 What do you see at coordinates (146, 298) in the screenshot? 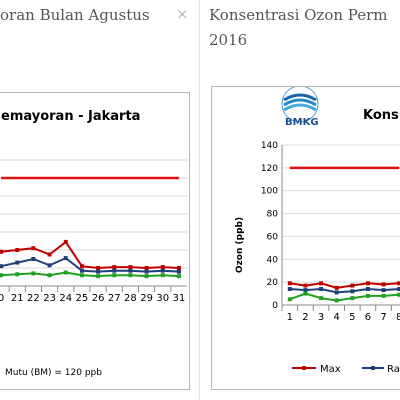
I see `x-tick-label: 29` at bounding box center [146, 298].